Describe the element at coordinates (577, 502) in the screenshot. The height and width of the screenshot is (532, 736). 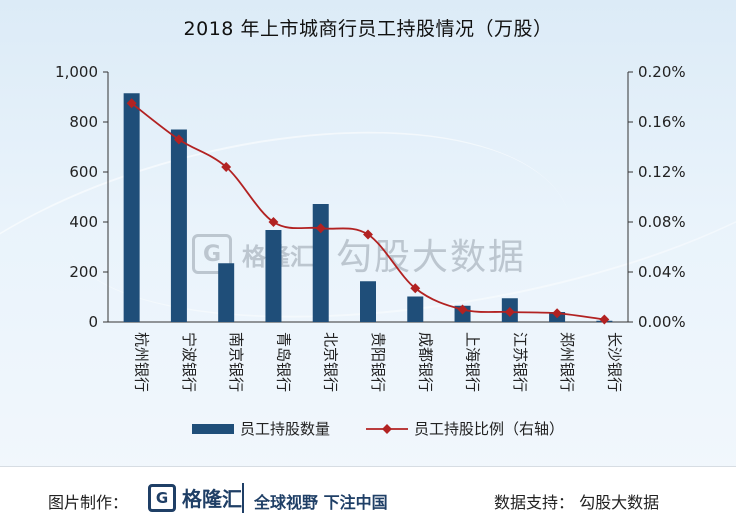
I see `footer-source: 数据支持： 勾股大数据` at that location.